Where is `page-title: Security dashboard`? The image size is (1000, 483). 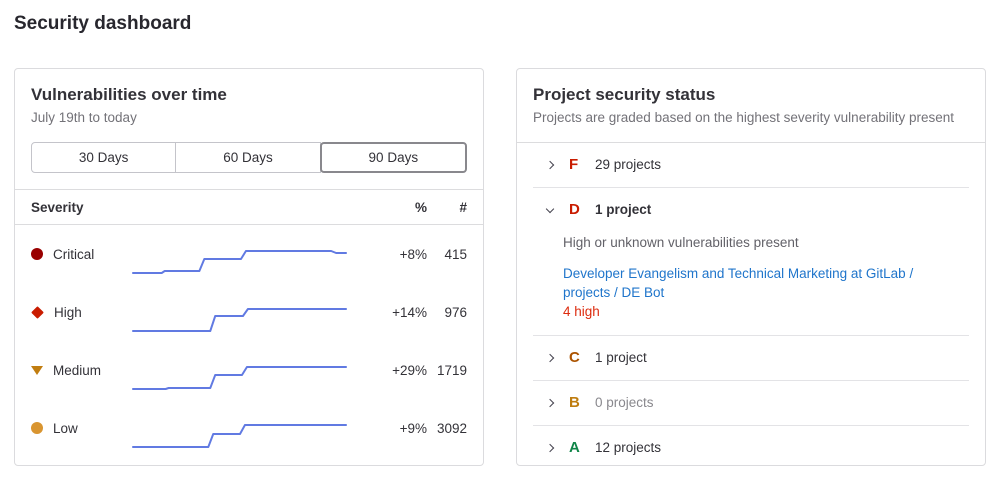
page-title: Security dashboard is located at coordinates (103, 23).